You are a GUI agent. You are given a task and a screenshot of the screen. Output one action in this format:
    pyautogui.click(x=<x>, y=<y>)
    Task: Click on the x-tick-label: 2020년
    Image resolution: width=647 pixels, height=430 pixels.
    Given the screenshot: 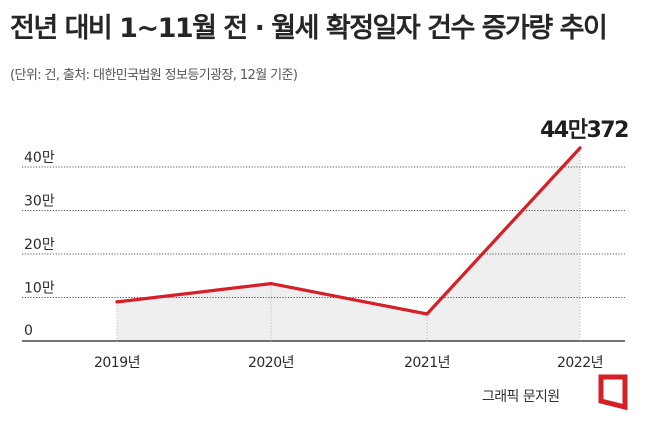 What is the action you would take?
    pyautogui.click(x=271, y=363)
    